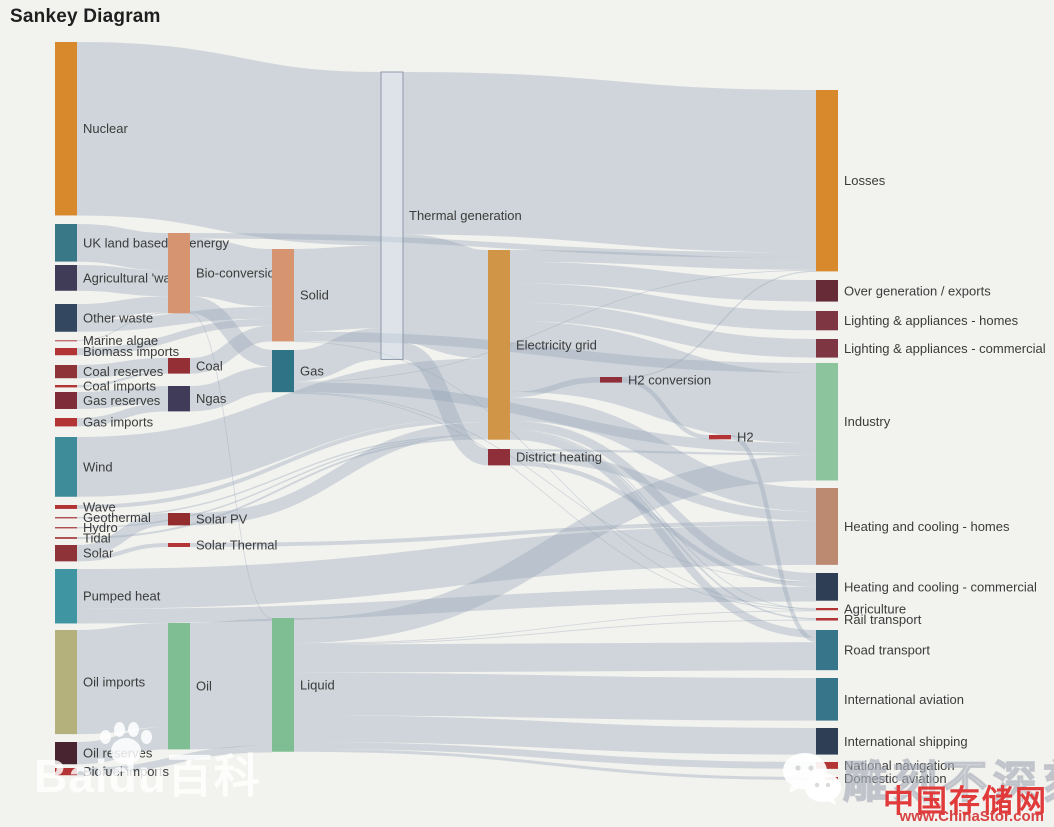  I want to click on link-coal-imports-to-coal, so click(122, 379).